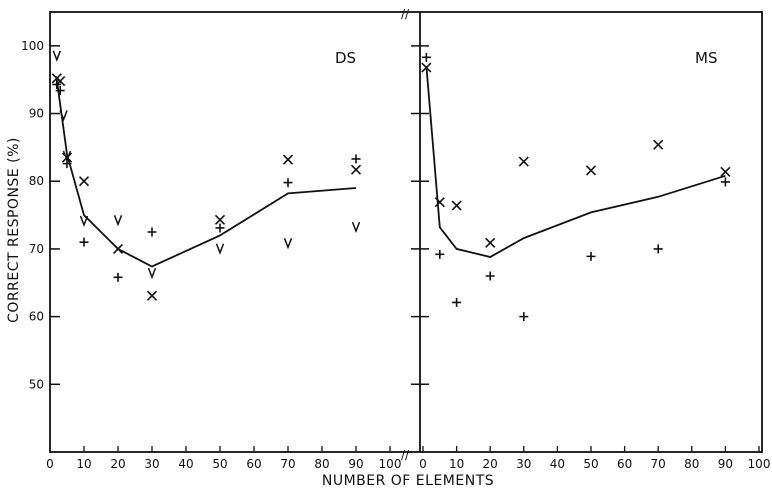  Describe the element at coordinates (36, 384) in the screenshot. I see `y-tick-label: 50` at that location.